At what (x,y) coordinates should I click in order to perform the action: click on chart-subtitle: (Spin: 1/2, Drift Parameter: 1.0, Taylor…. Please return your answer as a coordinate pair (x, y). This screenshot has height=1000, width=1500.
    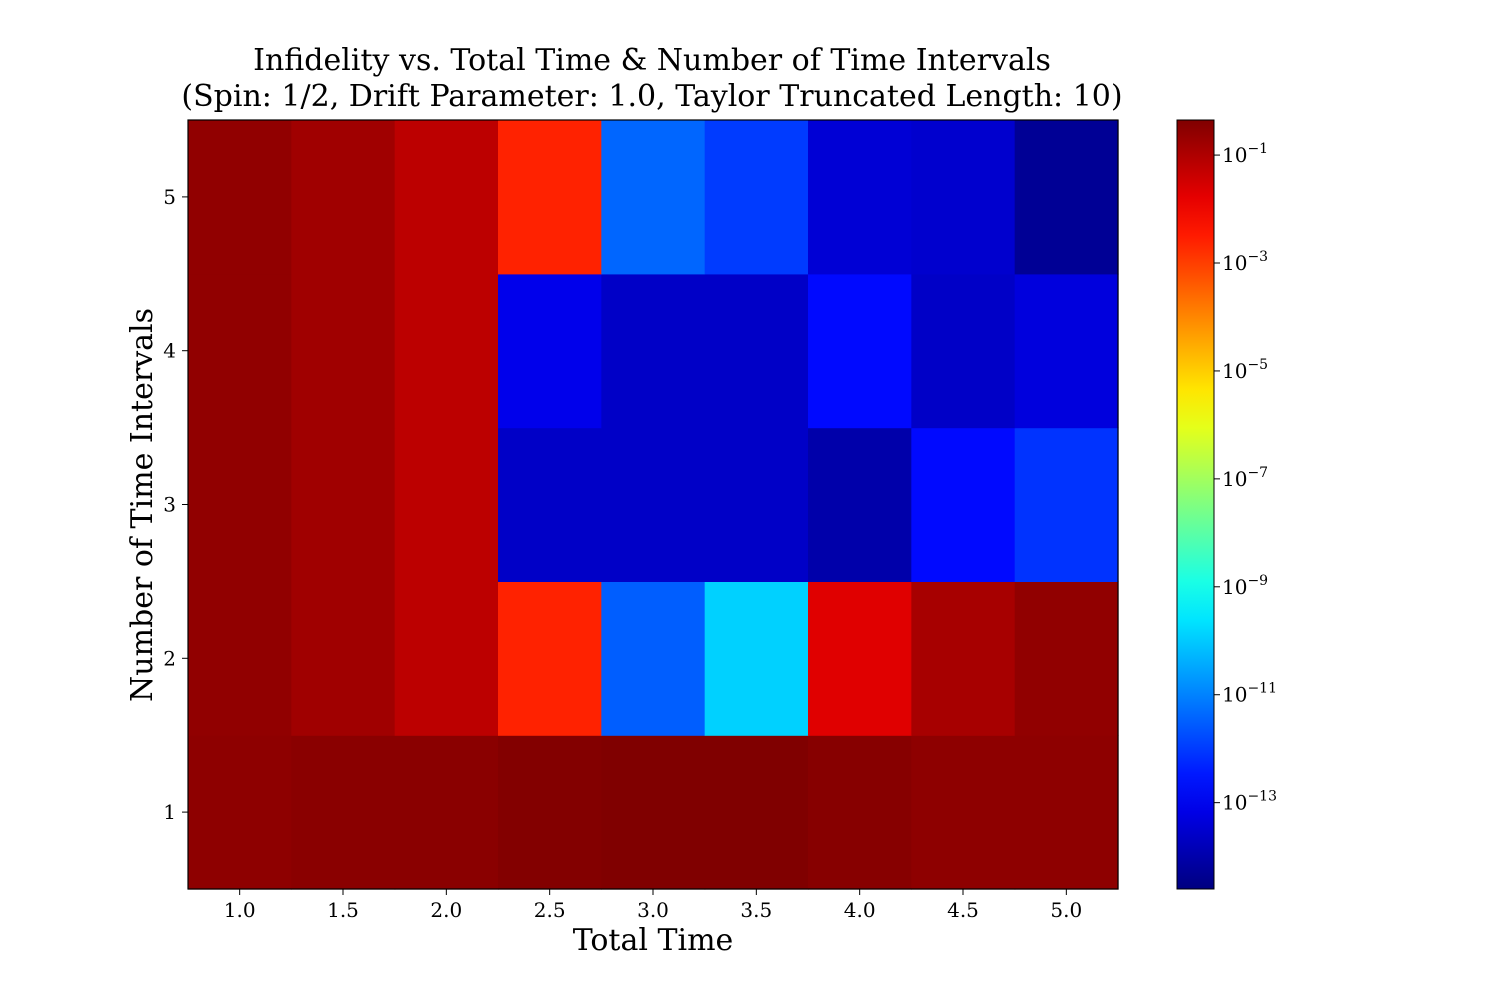
    Looking at the image, I should click on (651, 96).